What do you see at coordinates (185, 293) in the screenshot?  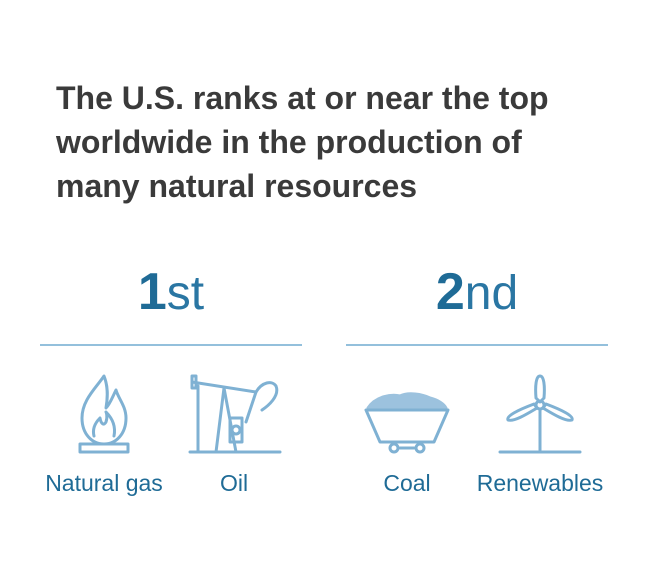 I see `rank-first-suffix: st` at bounding box center [185, 293].